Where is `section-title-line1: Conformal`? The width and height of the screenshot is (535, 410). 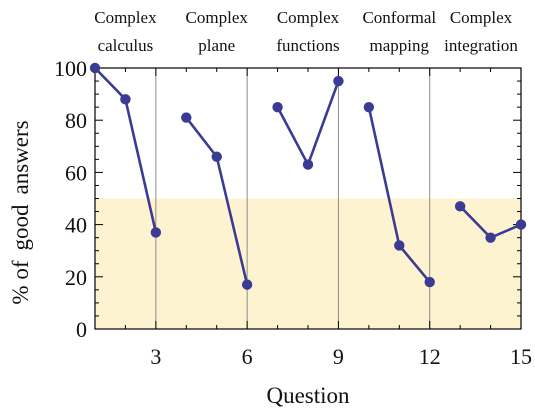 section-title-line1: Conformal is located at coordinates (399, 17).